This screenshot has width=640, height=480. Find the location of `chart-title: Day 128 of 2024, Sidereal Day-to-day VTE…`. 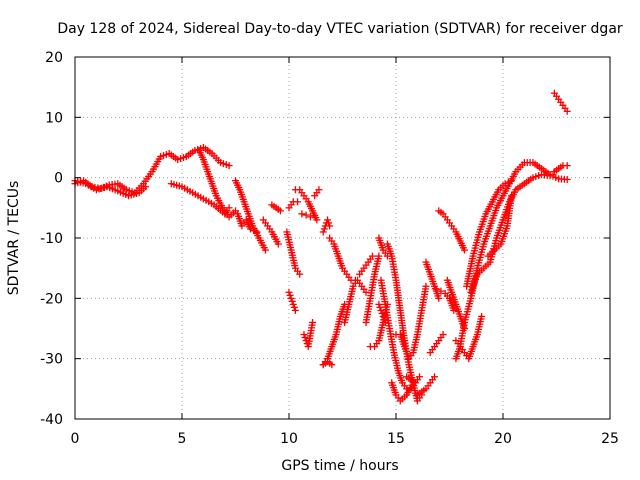

chart-title: Day 128 of 2024, Sidereal Day-to-day VTE… is located at coordinates (340, 29).